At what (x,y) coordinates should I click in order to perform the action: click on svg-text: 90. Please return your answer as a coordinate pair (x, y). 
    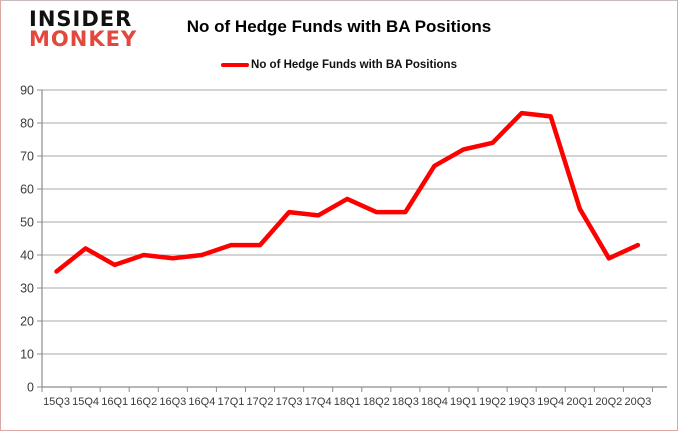
    Looking at the image, I should click on (27, 91).